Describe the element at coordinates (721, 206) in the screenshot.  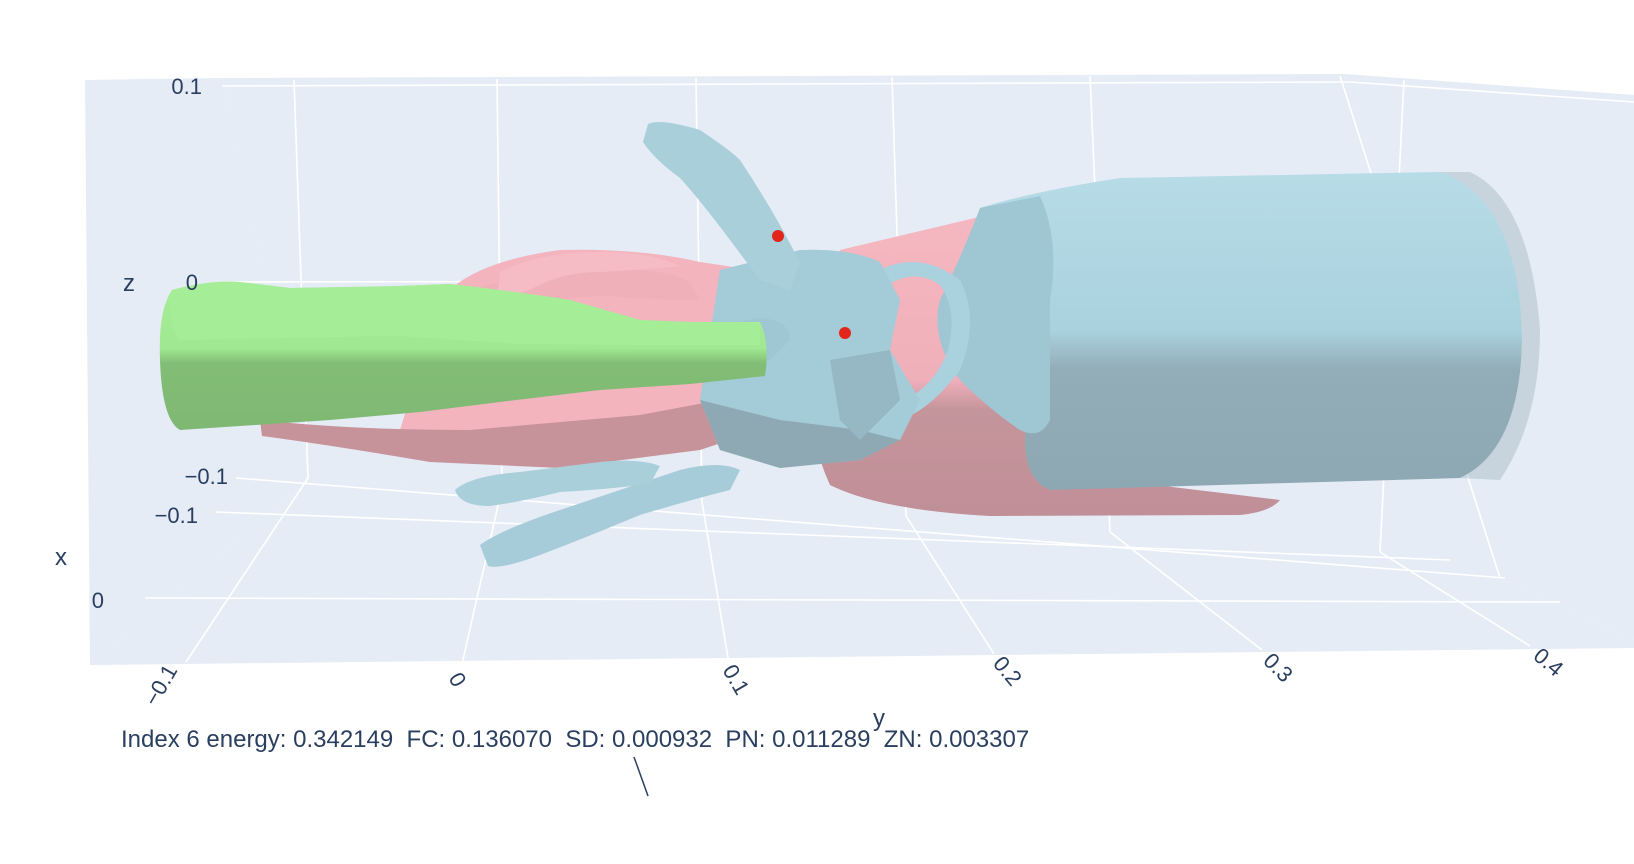
I see `blue-index-finger` at that location.